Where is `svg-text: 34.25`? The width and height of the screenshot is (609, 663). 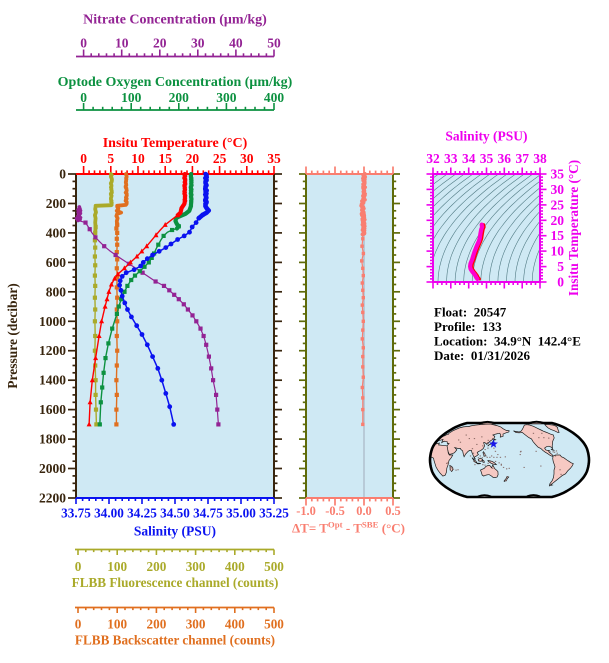
svg-text: 34.25 is located at coordinates (142, 513).